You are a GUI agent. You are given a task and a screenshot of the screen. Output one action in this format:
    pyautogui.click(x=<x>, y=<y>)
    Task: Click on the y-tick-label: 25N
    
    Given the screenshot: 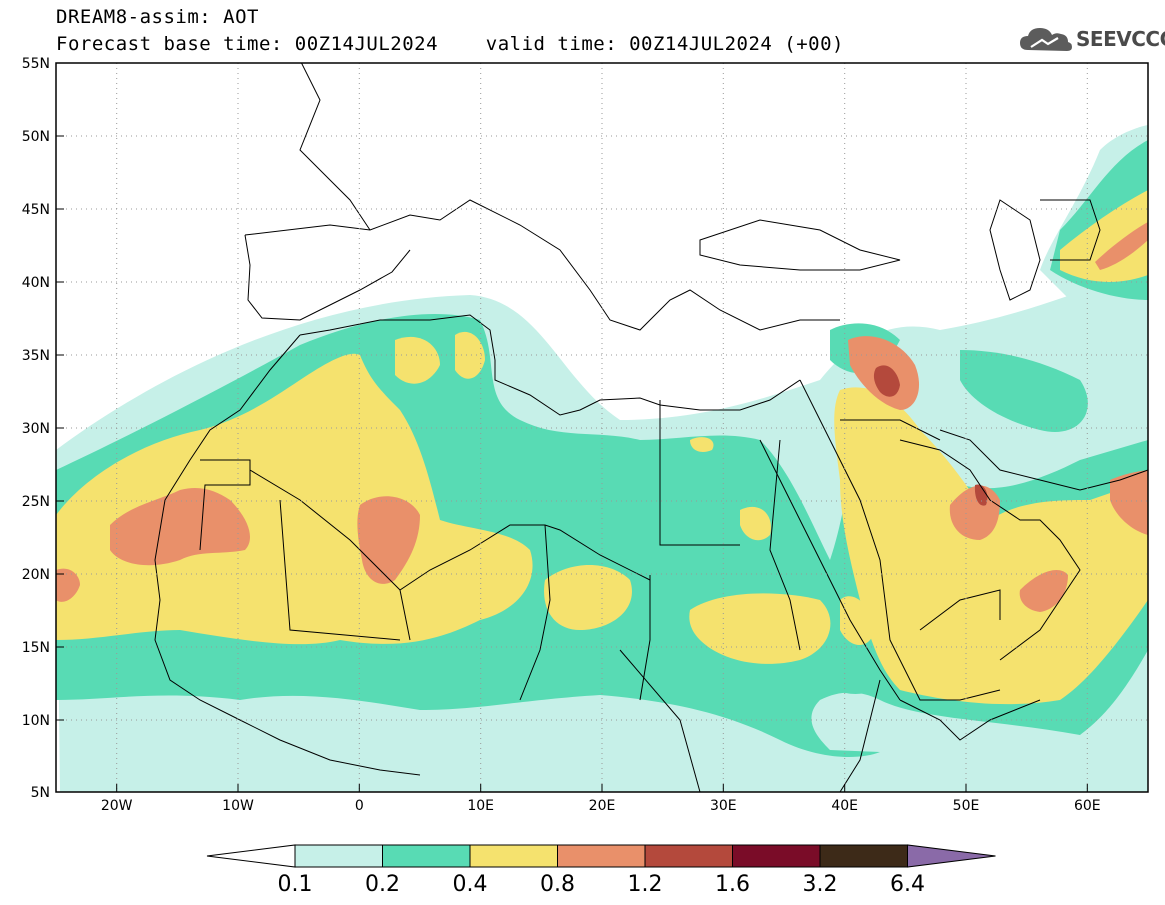 What is the action you would take?
    pyautogui.click(x=36, y=502)
    